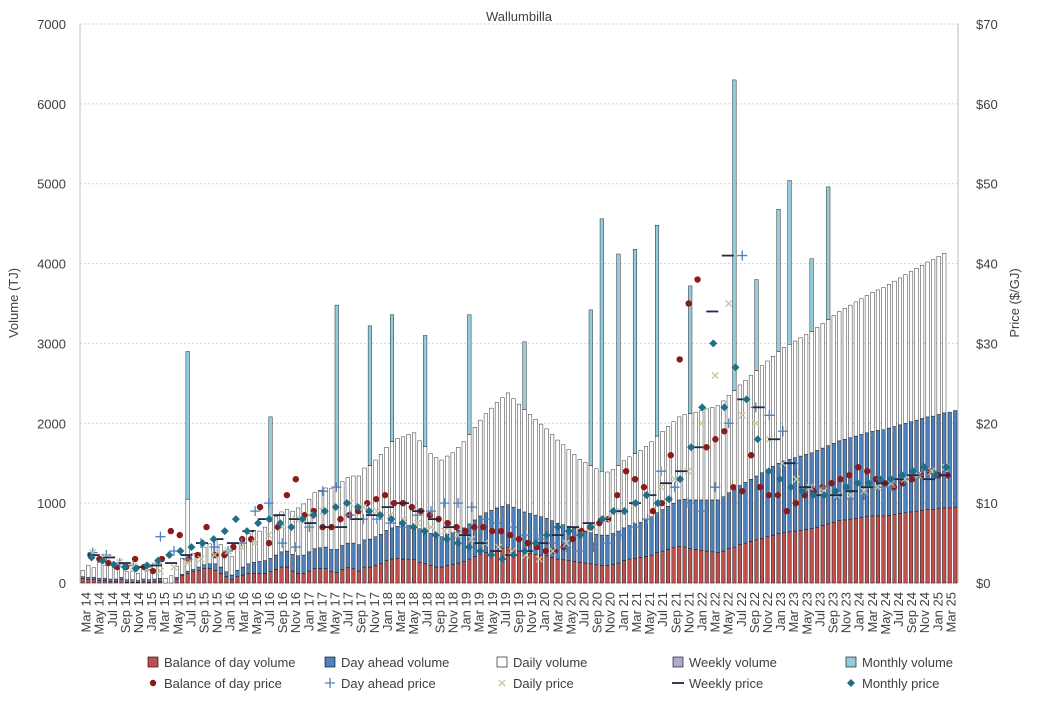 The height and width of the screenshot is (702, 1037). What do you see at coordinates (859, 611) in the screenshot?
I see `x-tick-label: Jan 24` at bounding box center [859, 611].